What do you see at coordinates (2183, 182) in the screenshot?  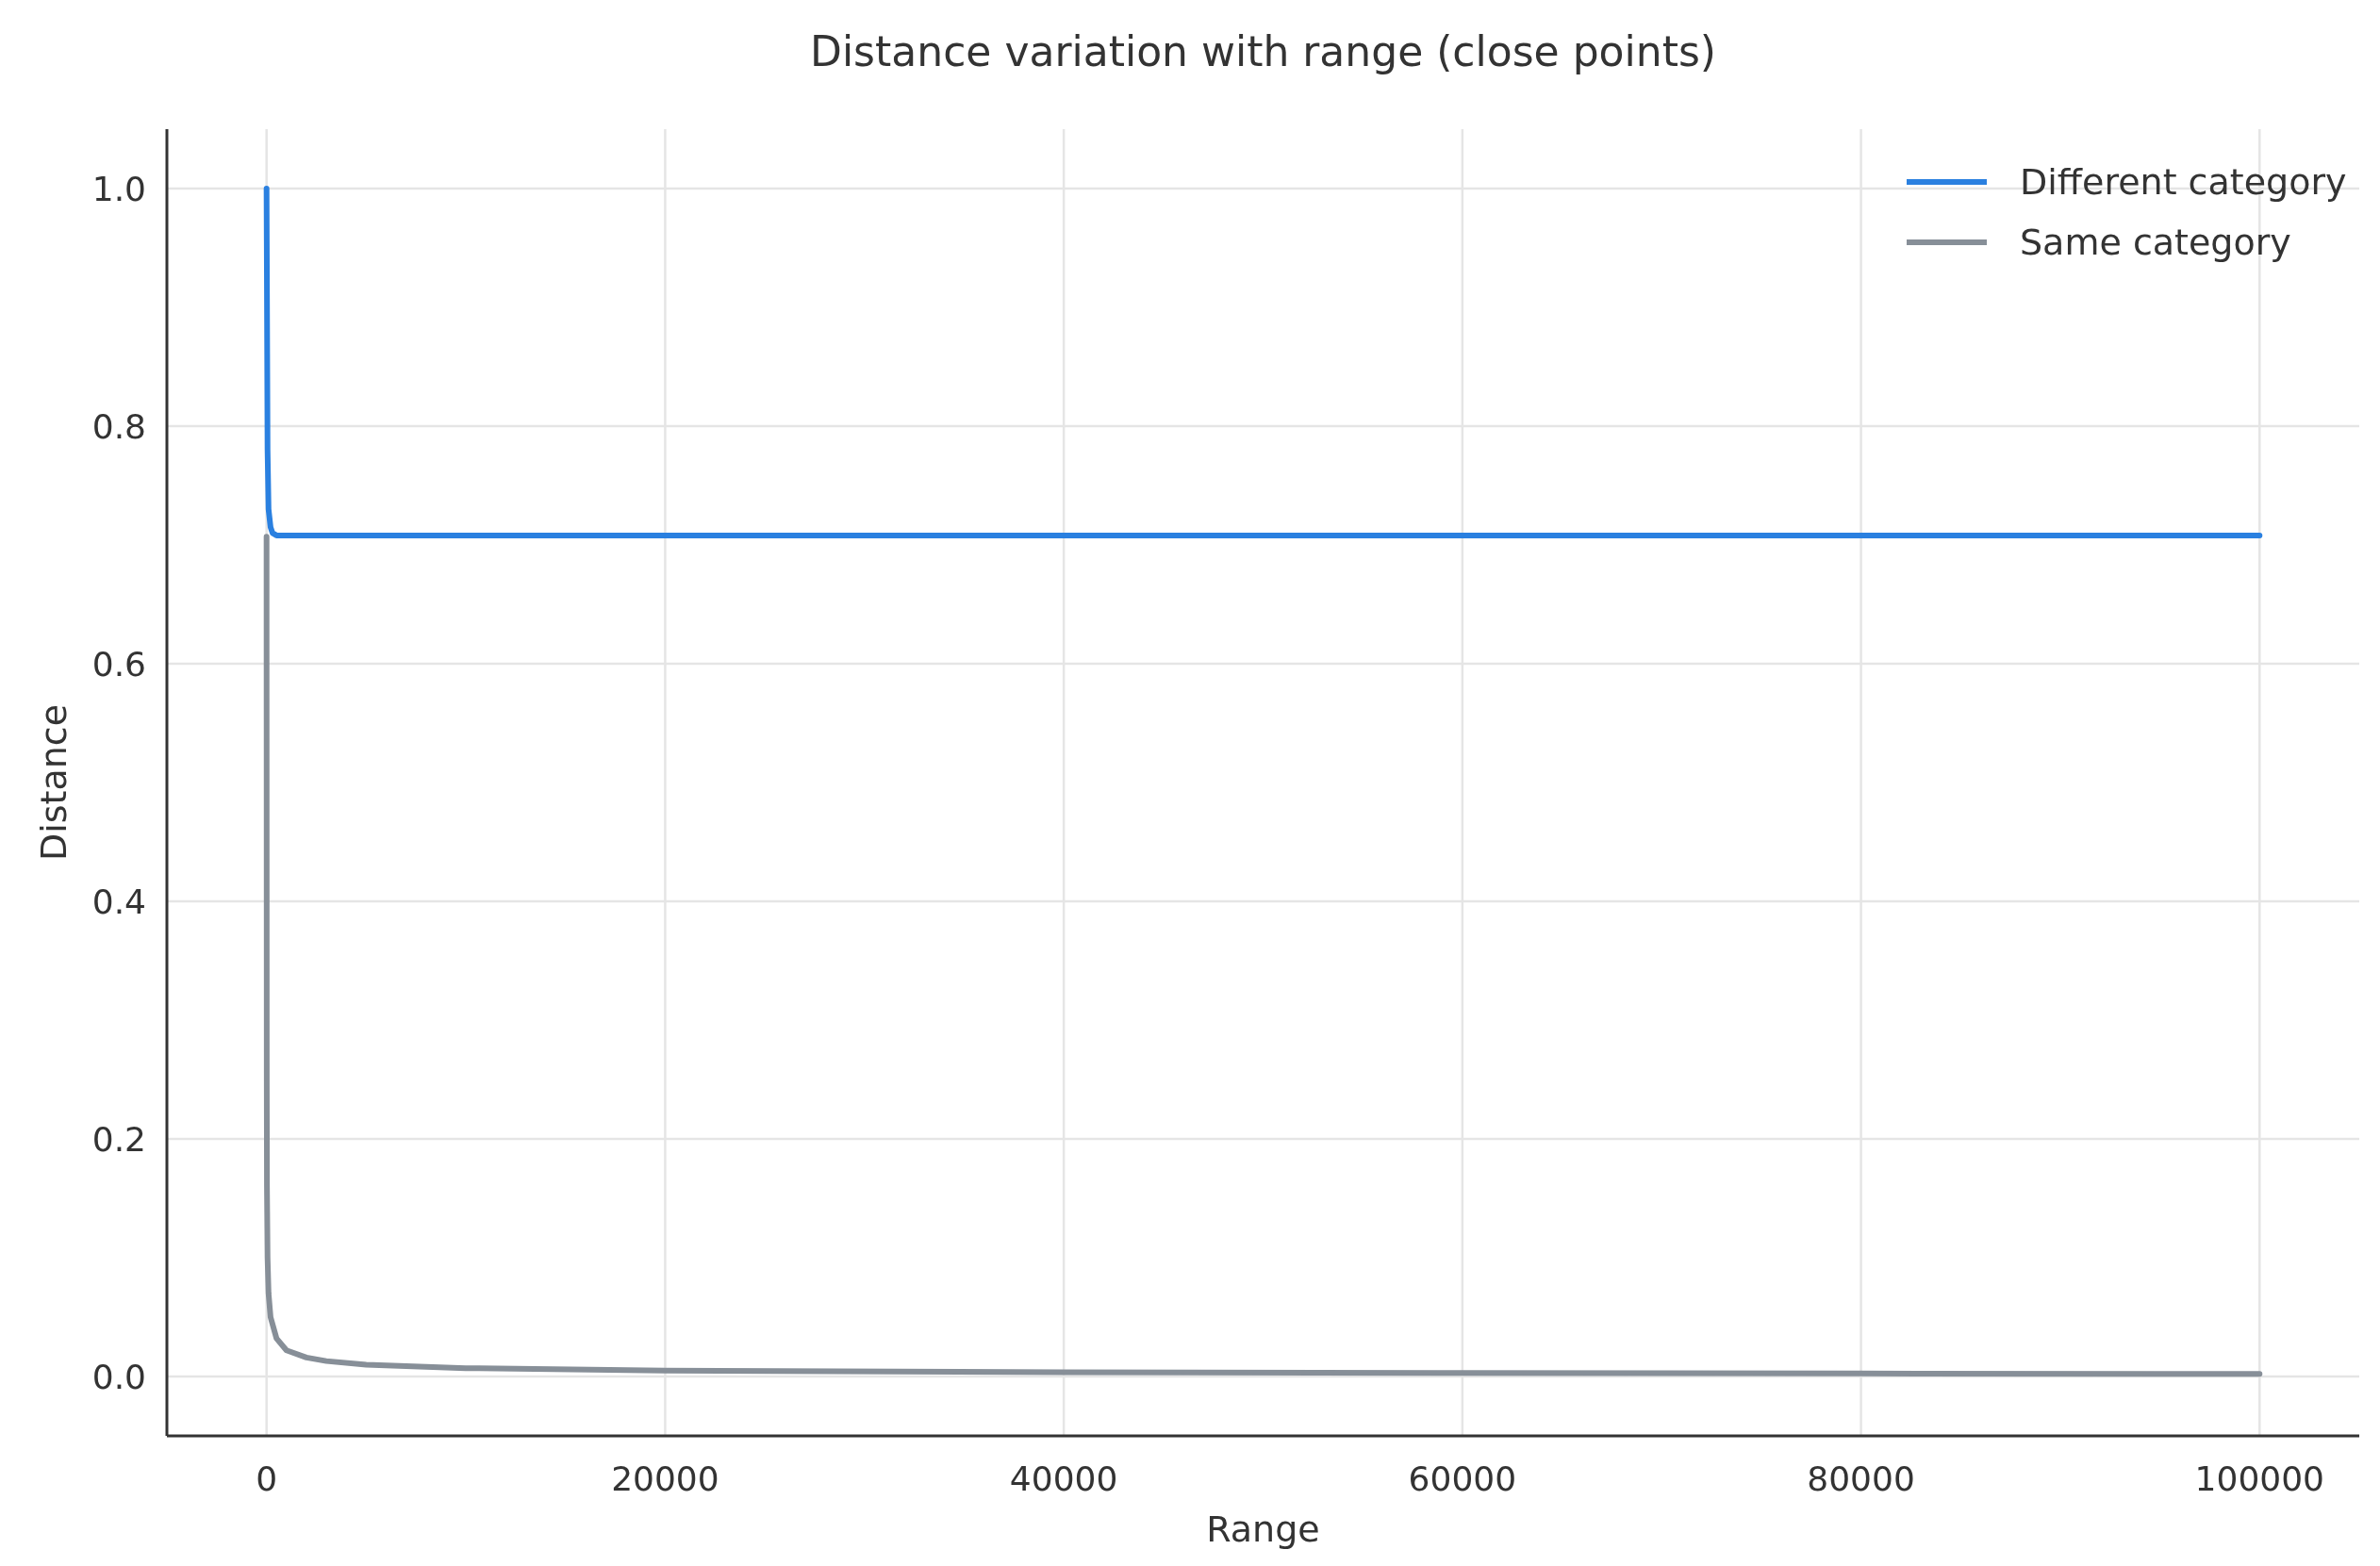 I see `legend-label: Different category` at bounding box center [2183, 182].